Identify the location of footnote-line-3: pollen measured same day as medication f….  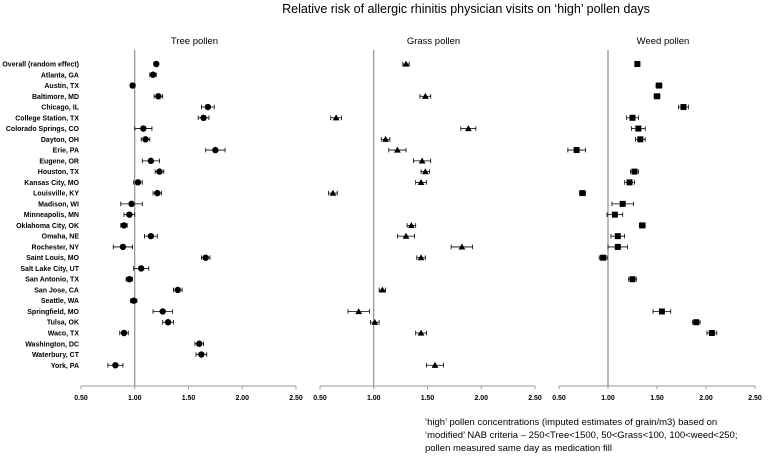
(518, 448).